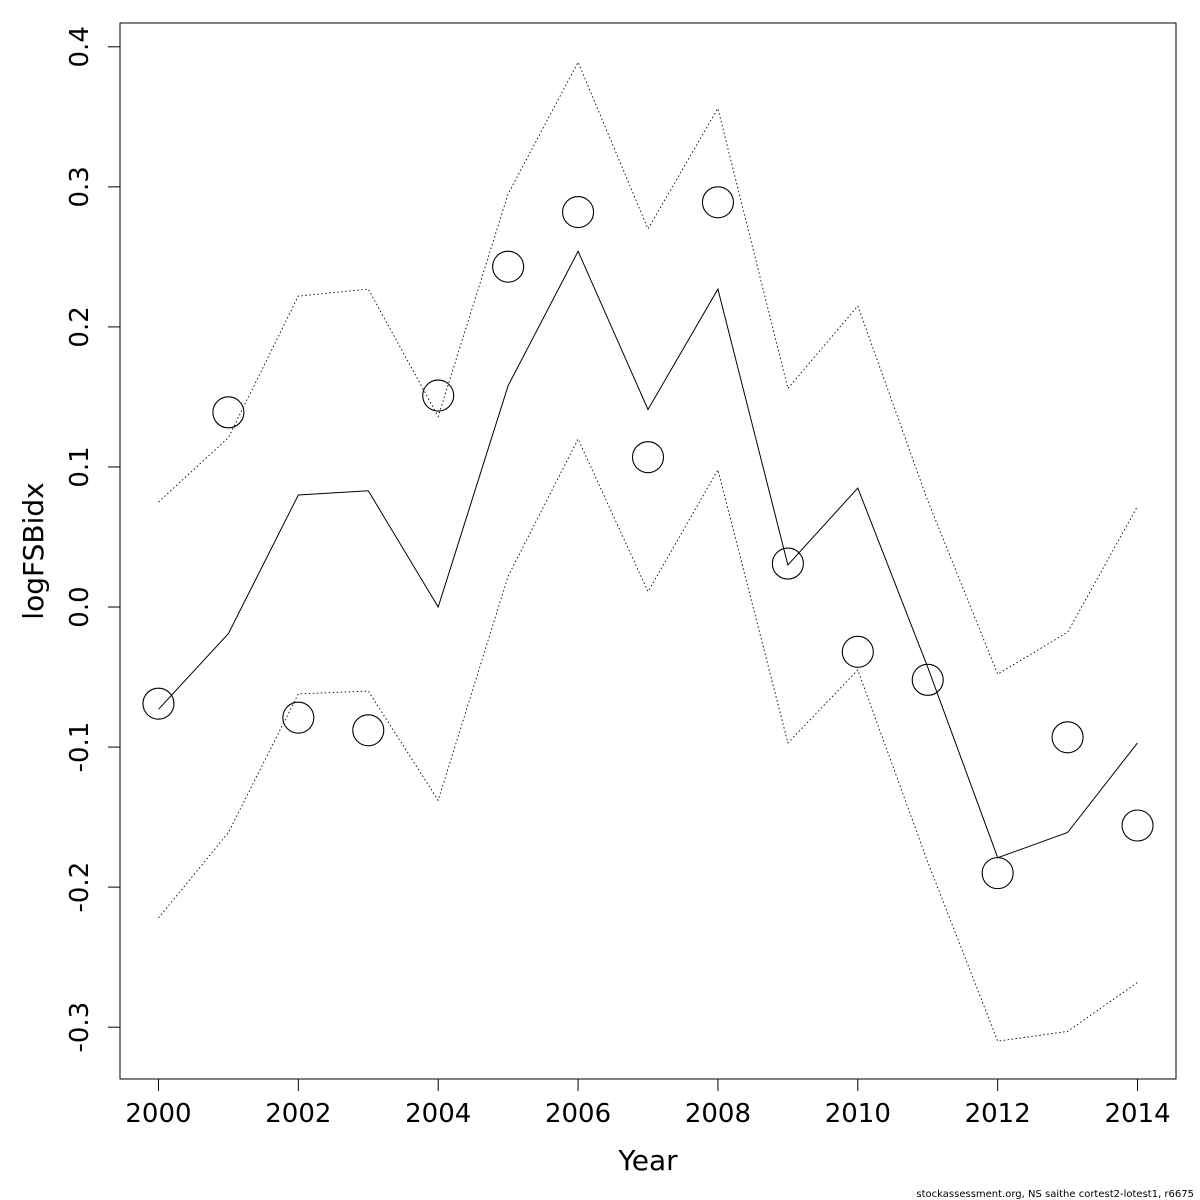 The height and width of the screenshot is (1200, 1200). I want to click on x-tick-label: 2014, so click(1137, 1114).